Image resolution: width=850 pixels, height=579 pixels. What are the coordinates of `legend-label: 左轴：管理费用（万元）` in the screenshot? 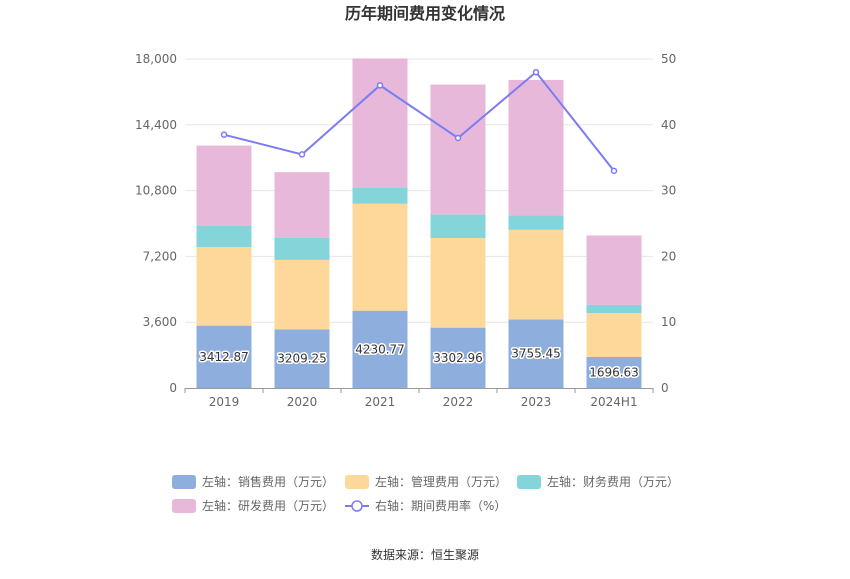 It's located at (441, 481).